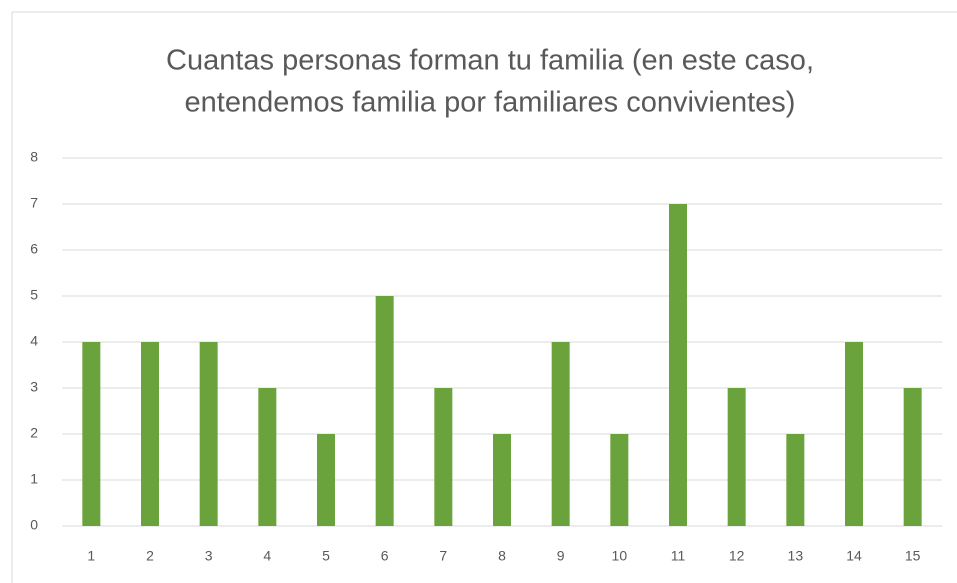 The width and height of the screenshot is (957, 583). I want to click on y-tick-label: 8, so click(34, 157).